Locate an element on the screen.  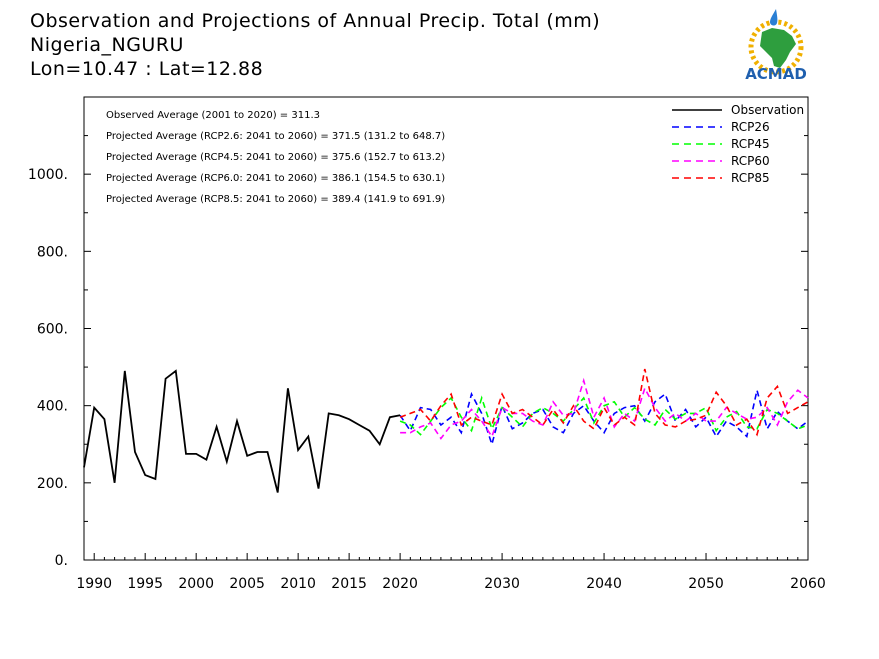
legend-label-rcp60: RCP60 is located at coordinates (750, 161).